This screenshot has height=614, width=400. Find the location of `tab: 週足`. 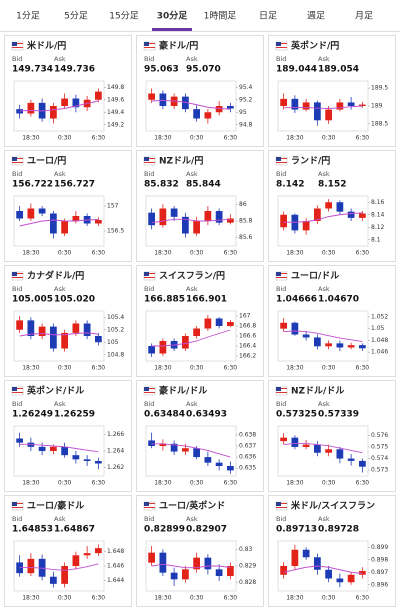

tab: 週足 is located at coordinates (316, 16).